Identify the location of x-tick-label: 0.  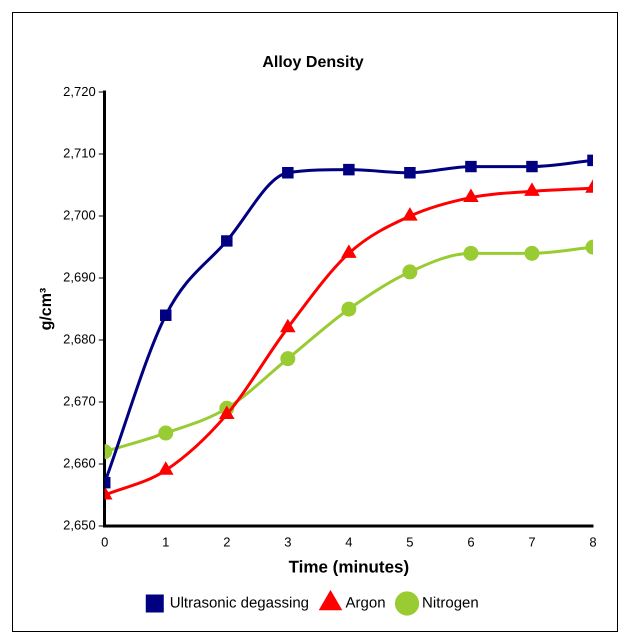
(104, 542).